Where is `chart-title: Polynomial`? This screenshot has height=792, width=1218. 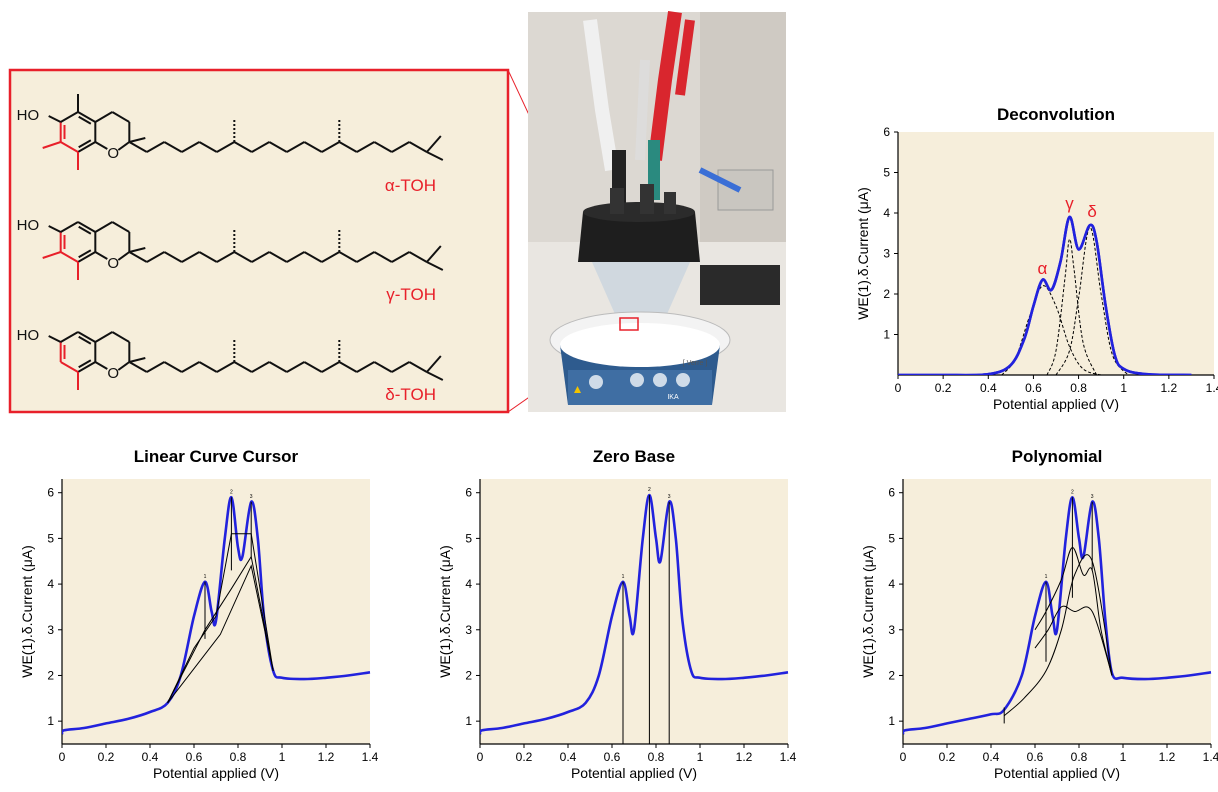 chart-title: Polynomial is located at coordinates (1057, 456).